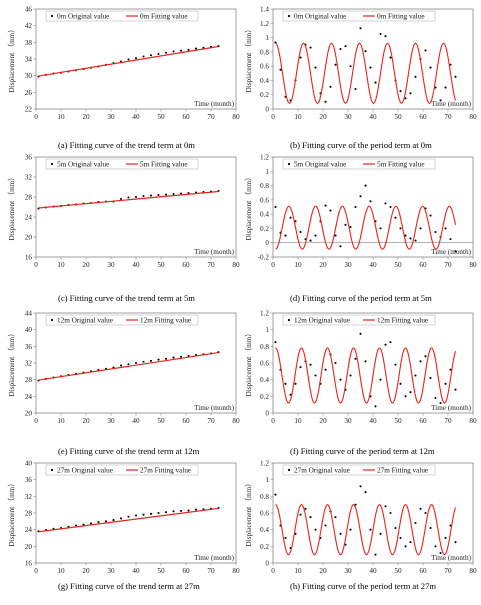  I want to click on y-tick-label: 28, so click(29, 514).